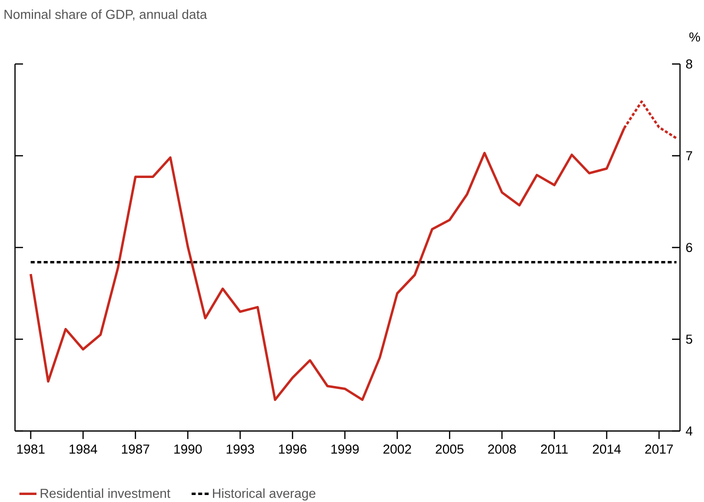  What do you see at coordinates (240, 449) in the screenshot?
I see `x-tick-label: 1993` at bounding box center [240, 449].